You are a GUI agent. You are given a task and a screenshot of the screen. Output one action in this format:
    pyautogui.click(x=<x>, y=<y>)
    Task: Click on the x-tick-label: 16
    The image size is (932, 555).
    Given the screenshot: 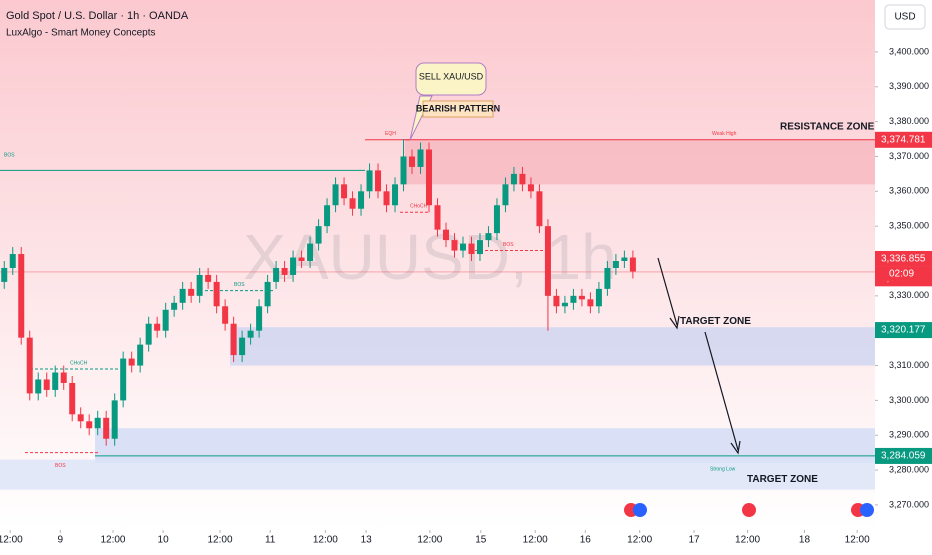 What is the action you would take?
    pyautogui.click(x=586, y=540)
    